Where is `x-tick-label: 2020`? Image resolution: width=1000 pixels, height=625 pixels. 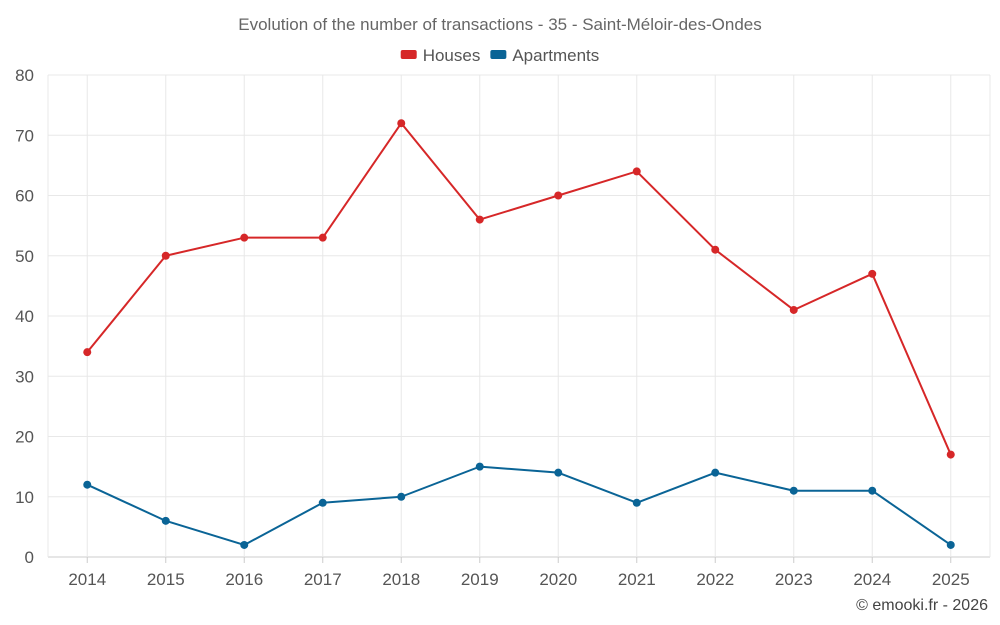 x-tick-label: 2020 is located at coordinates (558, 579).